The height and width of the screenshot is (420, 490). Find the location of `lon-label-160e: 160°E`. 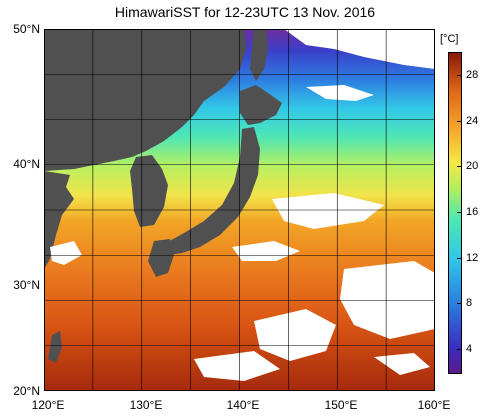

lon-label-160e: 160°E is located at coordinates (434, 405).